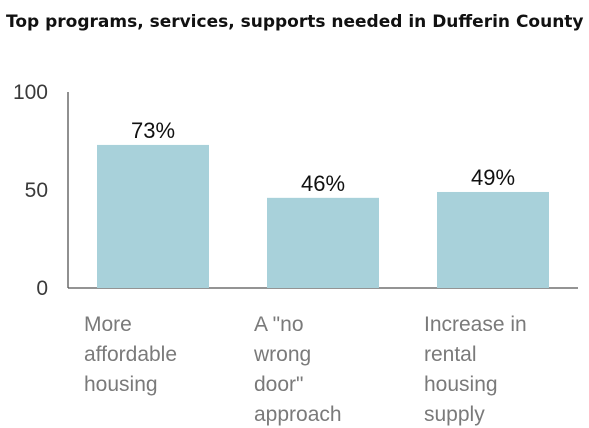 Image resolution: width=589 pixels, height=428 pixels. Describe the element at coordinates (493, 177) in the screenshot. I see `data-label: 49%` at that location.